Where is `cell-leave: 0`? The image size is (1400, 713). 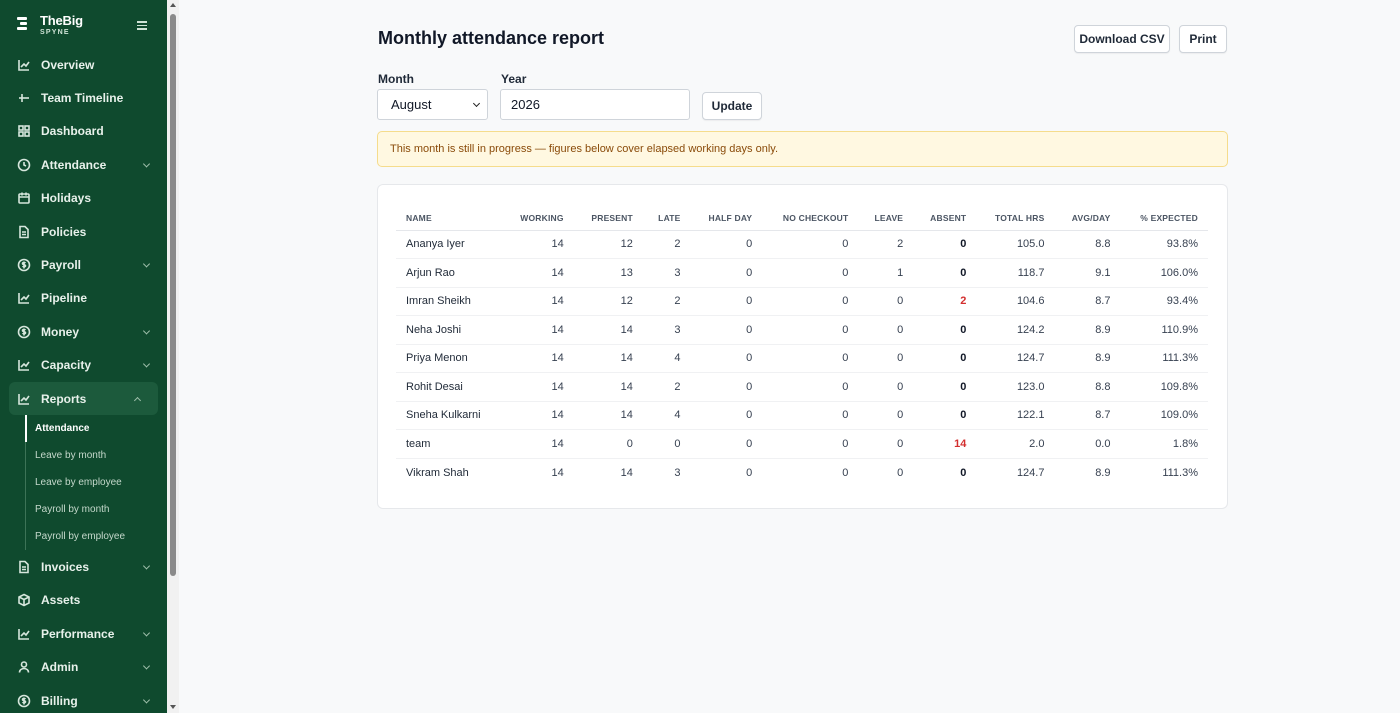
cell-leave: 0 is located at coordinates (886, 415).